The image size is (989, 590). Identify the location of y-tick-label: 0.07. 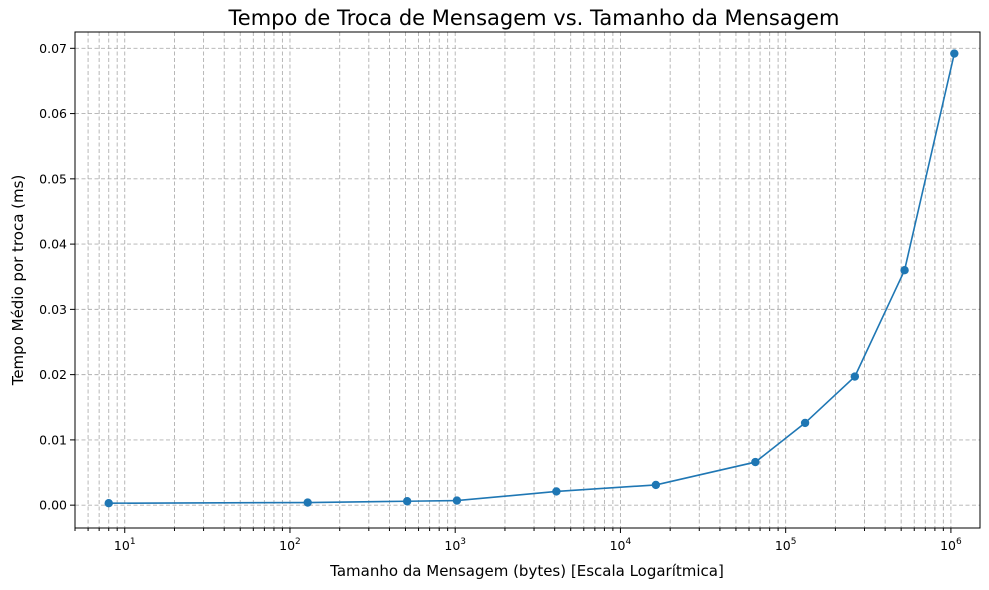
(53, 48).